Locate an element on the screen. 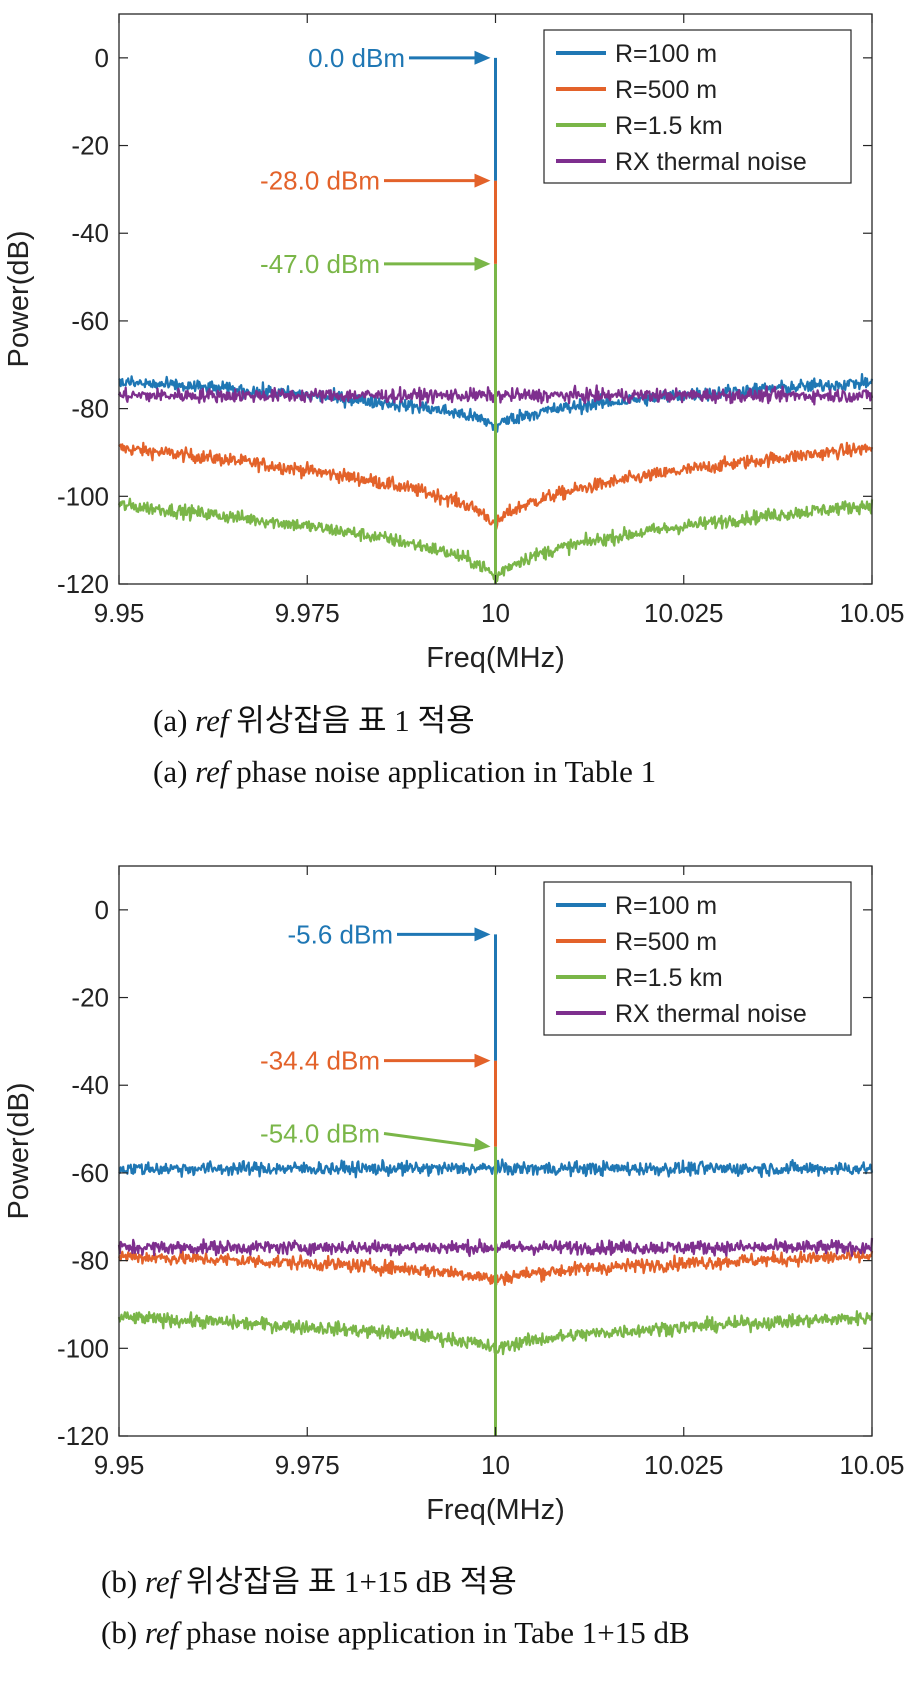 Image resolution: width=917 pixels, height=1681 pixels. peak-annotation: -28.0 dBm is located at coordinates (320, 181).